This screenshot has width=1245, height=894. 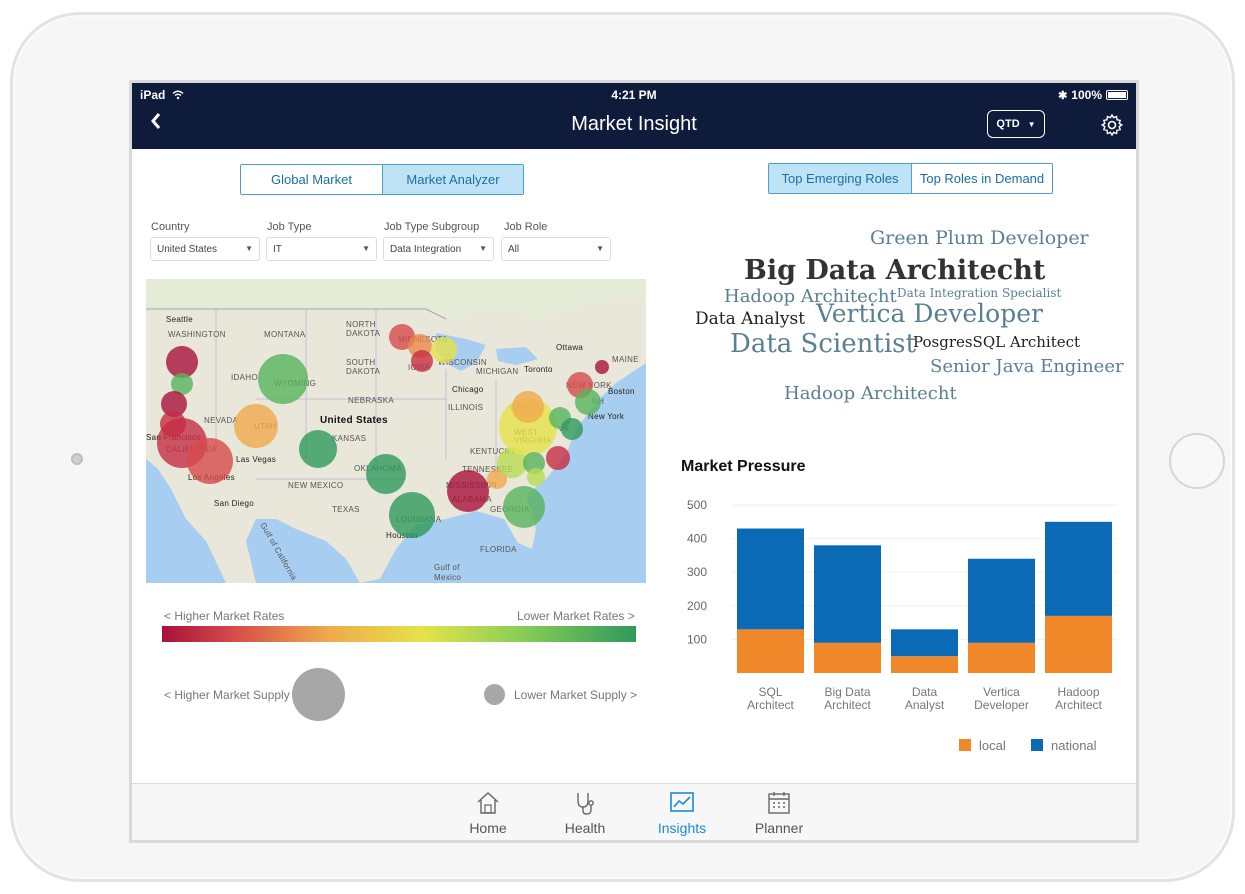 I want to click on roles-segmented-control: Top Emerging Roles Top Roles in Demand, so click(x=910, y=178).